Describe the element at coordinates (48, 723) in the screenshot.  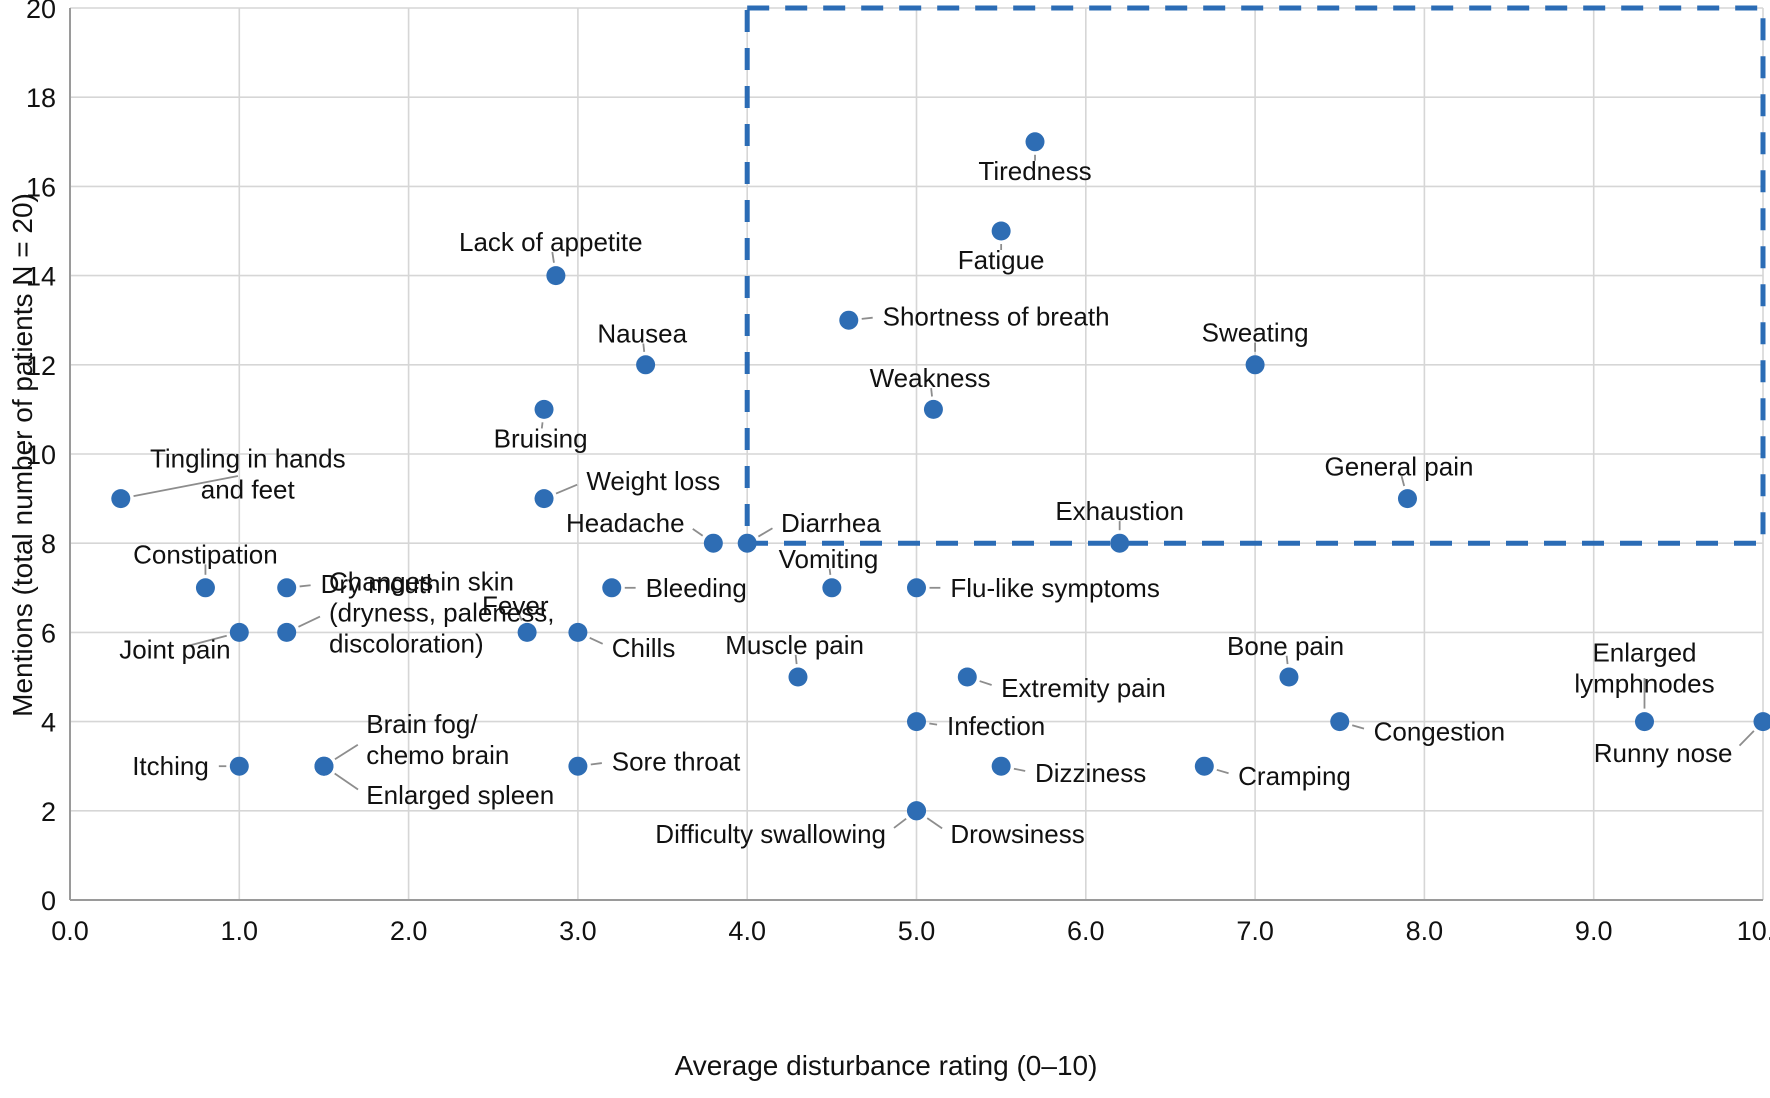
I see `y-tick-label: 4` at that location.